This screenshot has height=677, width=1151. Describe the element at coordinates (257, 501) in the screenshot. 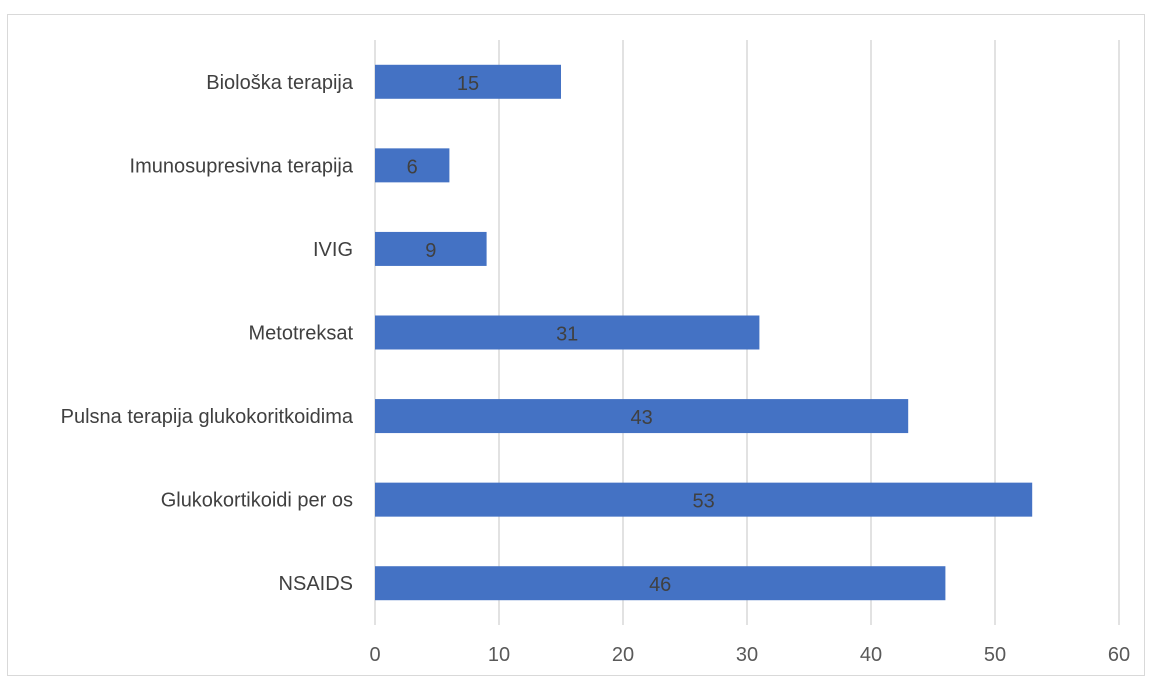

I see `category-label: Glukokortikoidi per os` at that location.